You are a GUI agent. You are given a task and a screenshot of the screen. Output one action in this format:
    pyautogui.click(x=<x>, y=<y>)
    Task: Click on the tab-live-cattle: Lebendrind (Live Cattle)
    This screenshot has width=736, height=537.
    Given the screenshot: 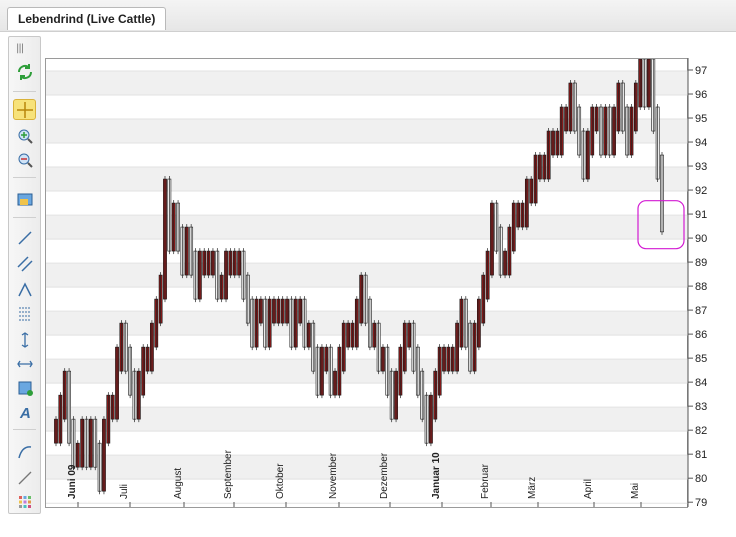 What is the action you would take?
    pyautogui.click(x=87, y=18)
    